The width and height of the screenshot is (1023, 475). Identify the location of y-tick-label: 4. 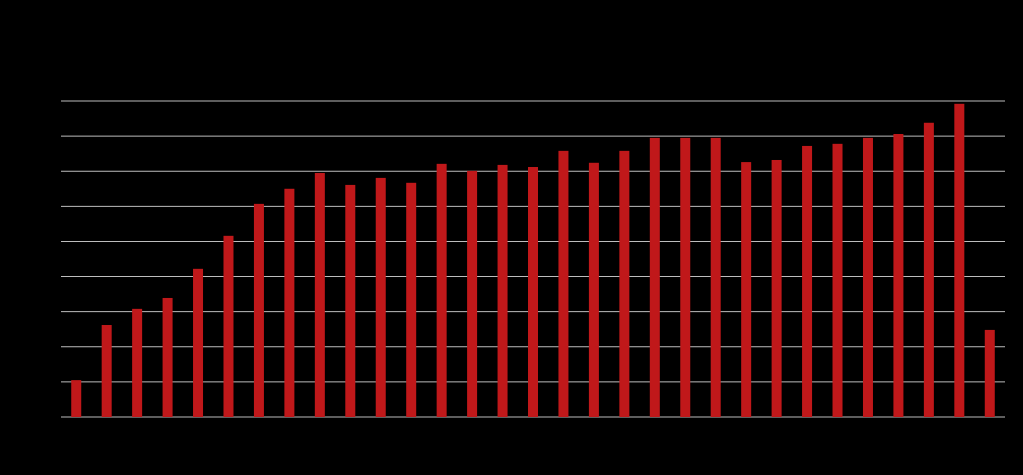
(49, 276).